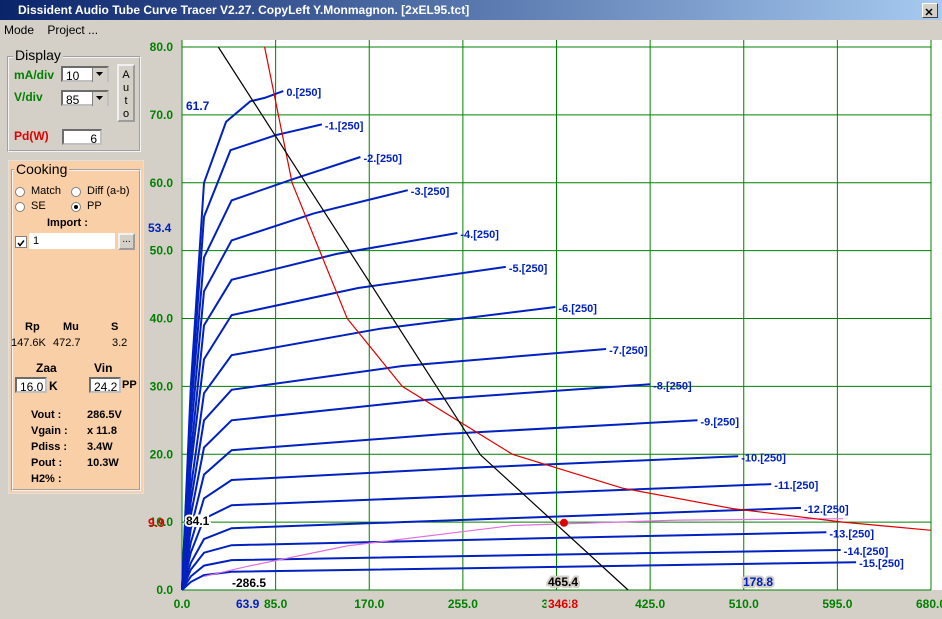 This screenshot has width=942, height=619. I want to click on x-tick-label: 340.0, so click(556, 604).